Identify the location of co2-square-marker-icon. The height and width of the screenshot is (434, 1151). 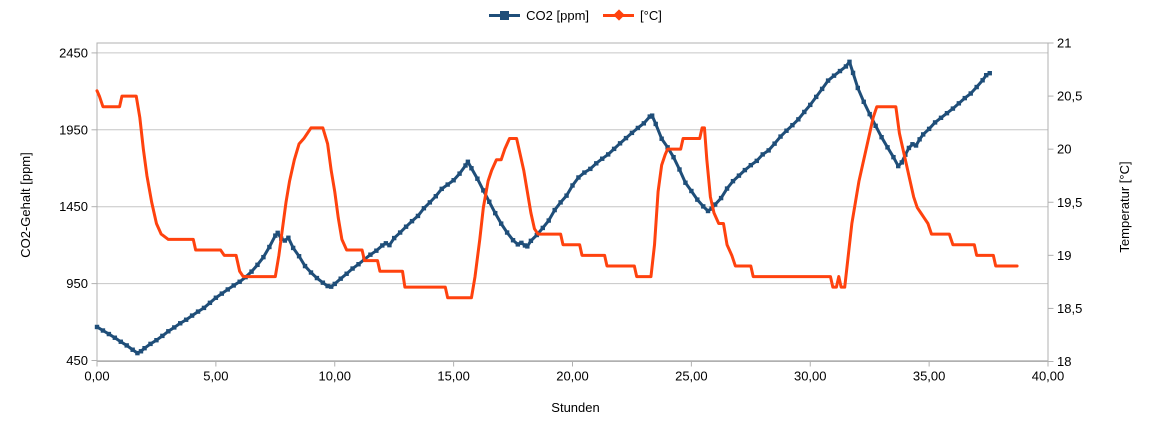
(505, 15).